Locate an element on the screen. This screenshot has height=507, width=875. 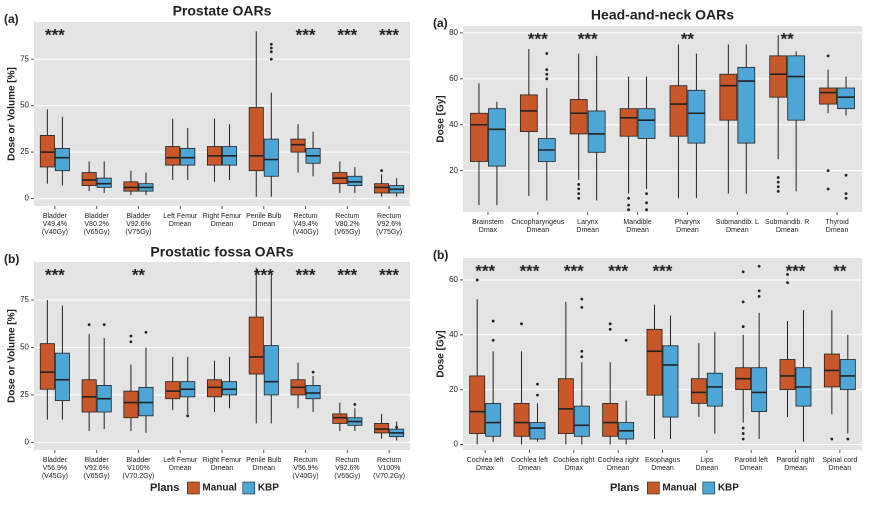
y-tick-label: 60 is located at coordinates (453, 279).